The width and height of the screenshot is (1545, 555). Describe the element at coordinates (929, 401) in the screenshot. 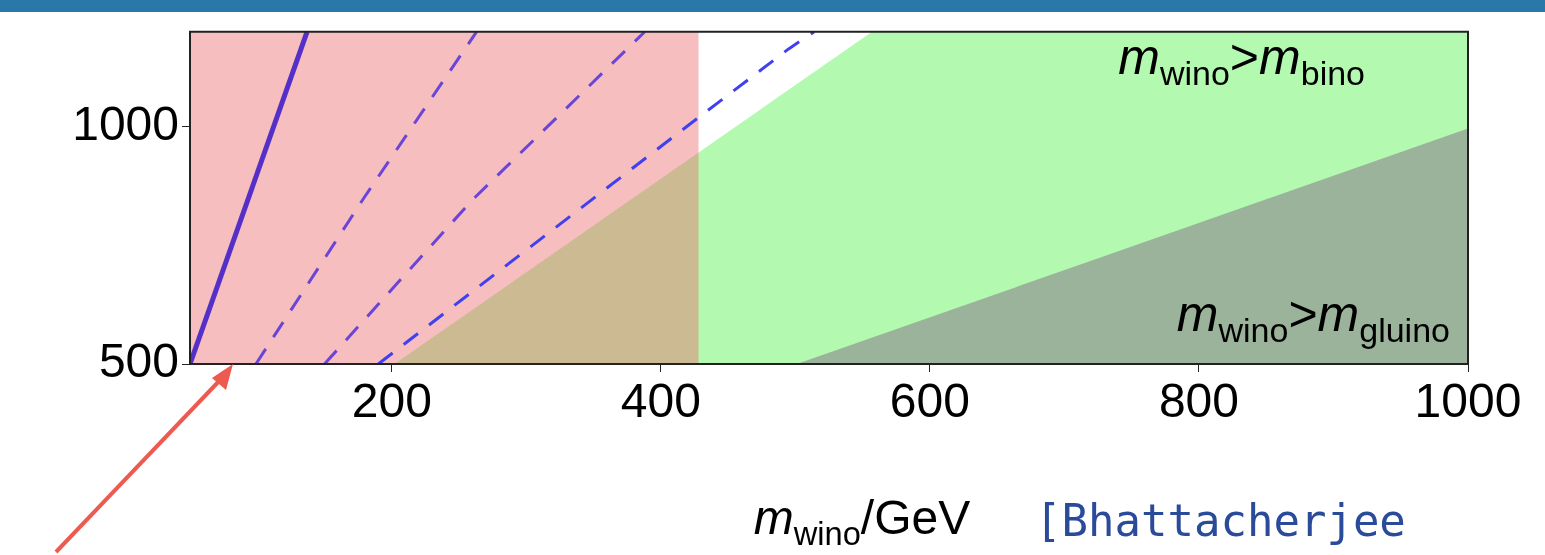

I see `x-tick-label: 600` at that location.